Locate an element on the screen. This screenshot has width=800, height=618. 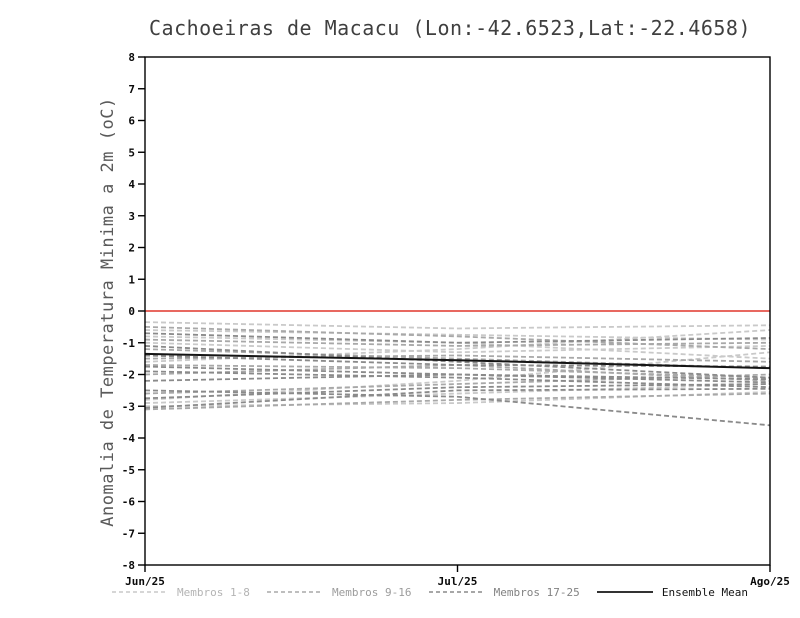
legend-entry: Ensemble Mean is located at coordinates (672, 592).